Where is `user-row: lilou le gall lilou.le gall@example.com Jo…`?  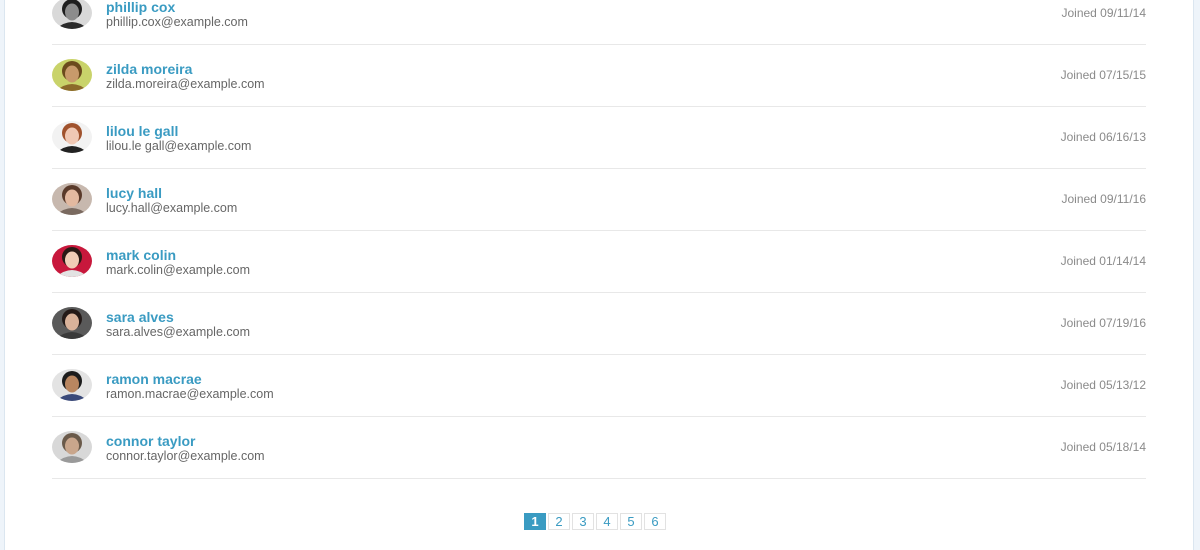
user-row: lilou le gall lilou.le gall@example.com Jo… is located at coordinates (599, 138).